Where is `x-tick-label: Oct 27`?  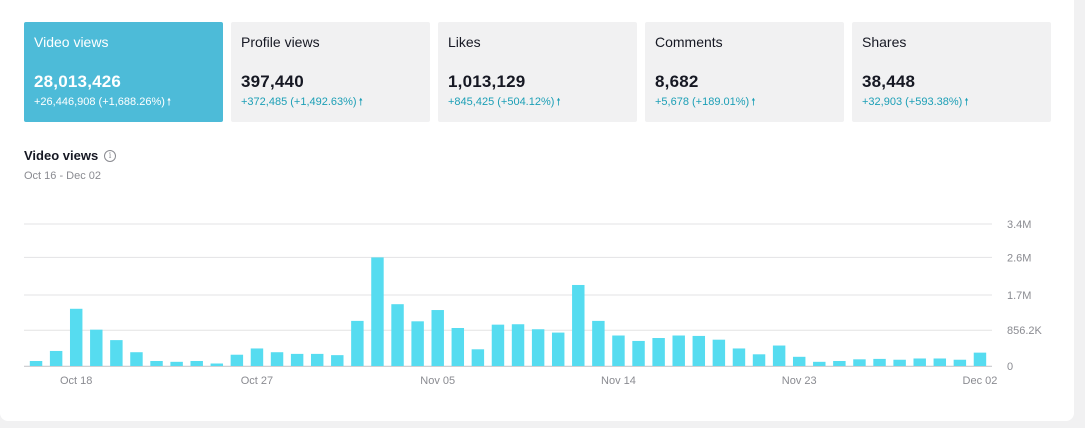
x-tick-label: Oct 27 is located at coordinates (257, 381).